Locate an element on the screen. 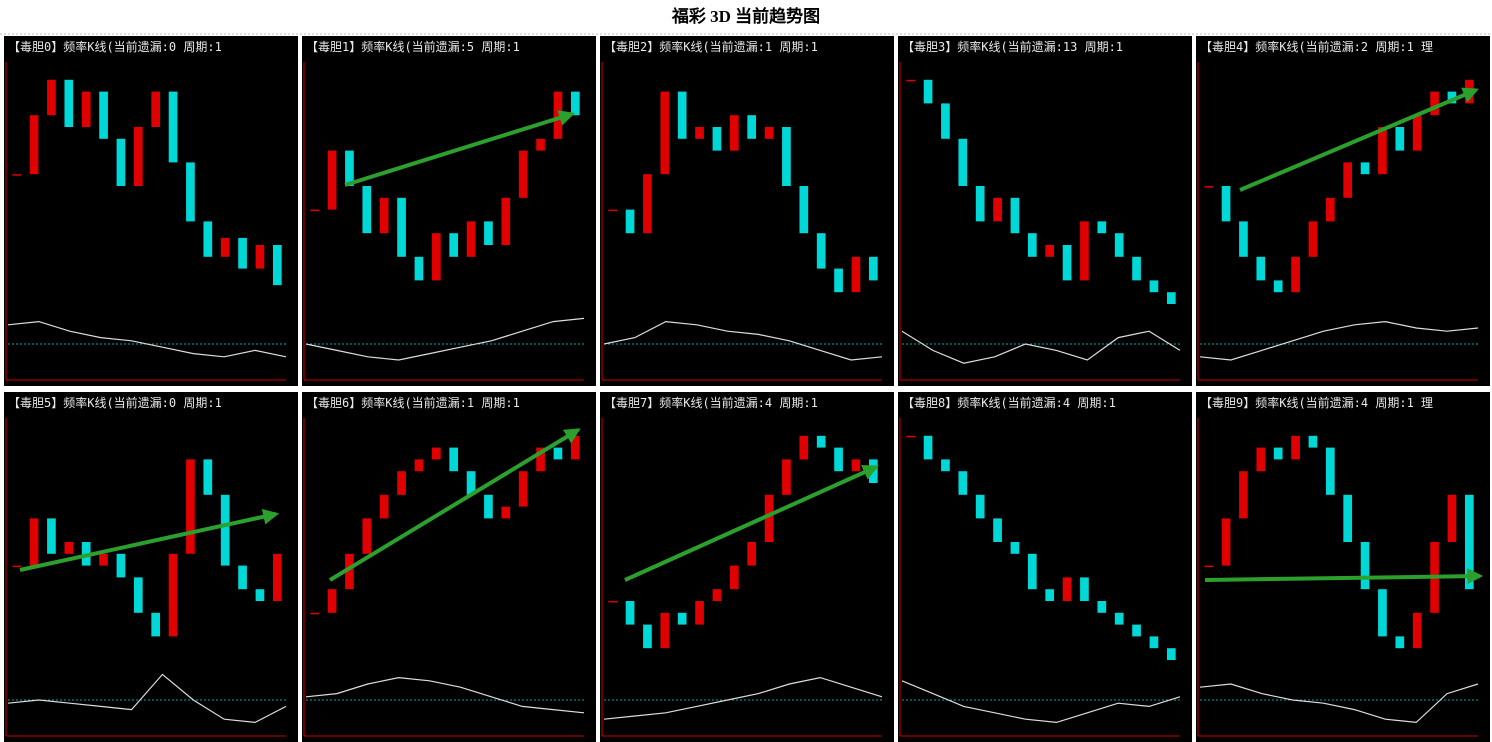 This screenshot has width=1492, height=742. panel: 【毒胆0】频率K线(当前遗漏:0 周期:1 is located at coordinates (151, 211).